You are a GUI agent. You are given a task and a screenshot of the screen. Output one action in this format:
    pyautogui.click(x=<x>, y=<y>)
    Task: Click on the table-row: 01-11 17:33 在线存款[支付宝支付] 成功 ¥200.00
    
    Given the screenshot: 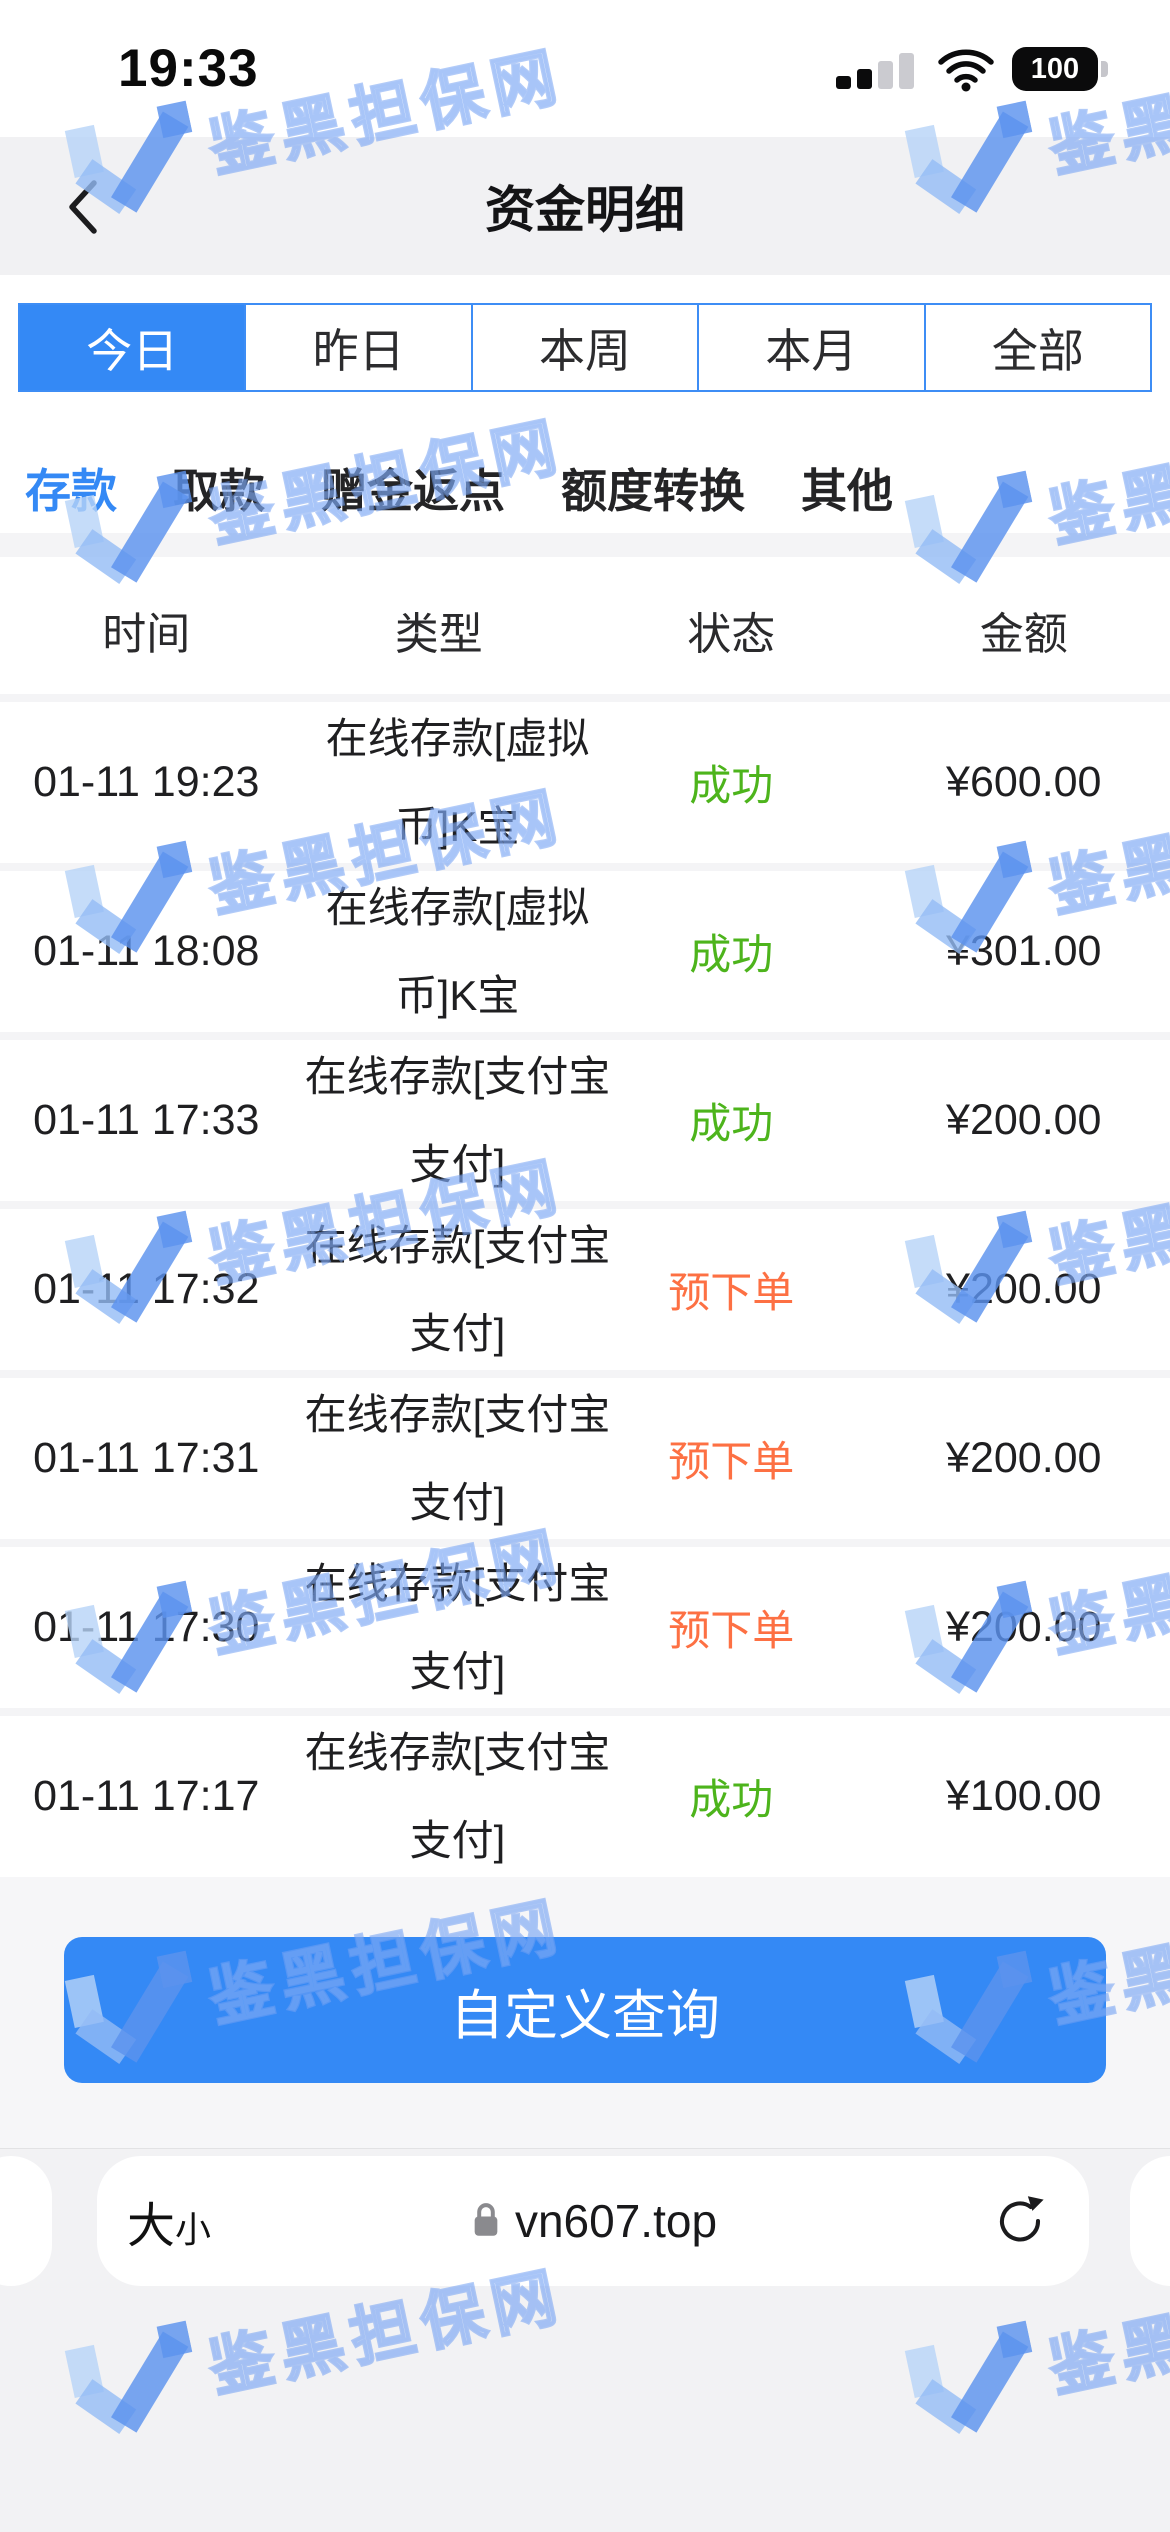 What is the action you would take?
    pyautogui.click(x=585, y=1124)
    